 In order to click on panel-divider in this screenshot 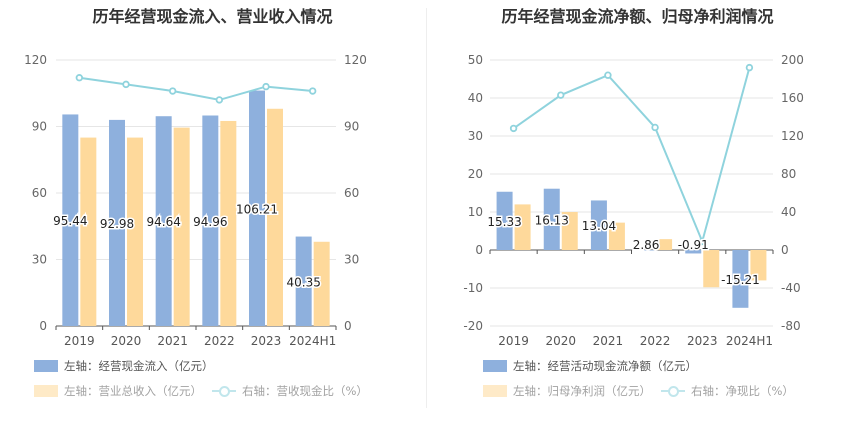, I will do `click(426, 208)`.